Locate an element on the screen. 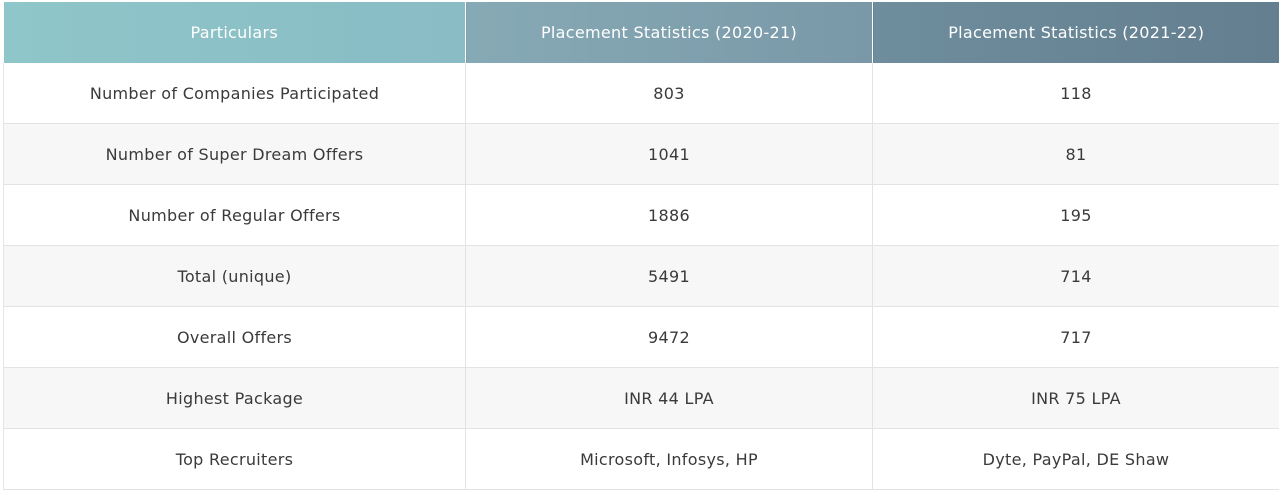 This screenshot has width=1280, height=495. cell-2021-22: 717 is located at coordinates (1075, 337).